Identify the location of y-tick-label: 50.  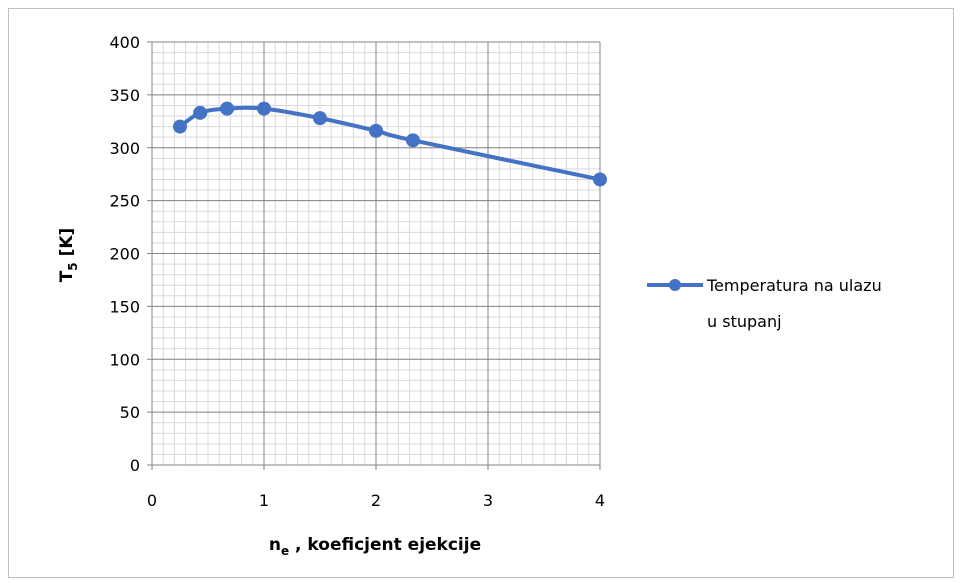
(130, 412).